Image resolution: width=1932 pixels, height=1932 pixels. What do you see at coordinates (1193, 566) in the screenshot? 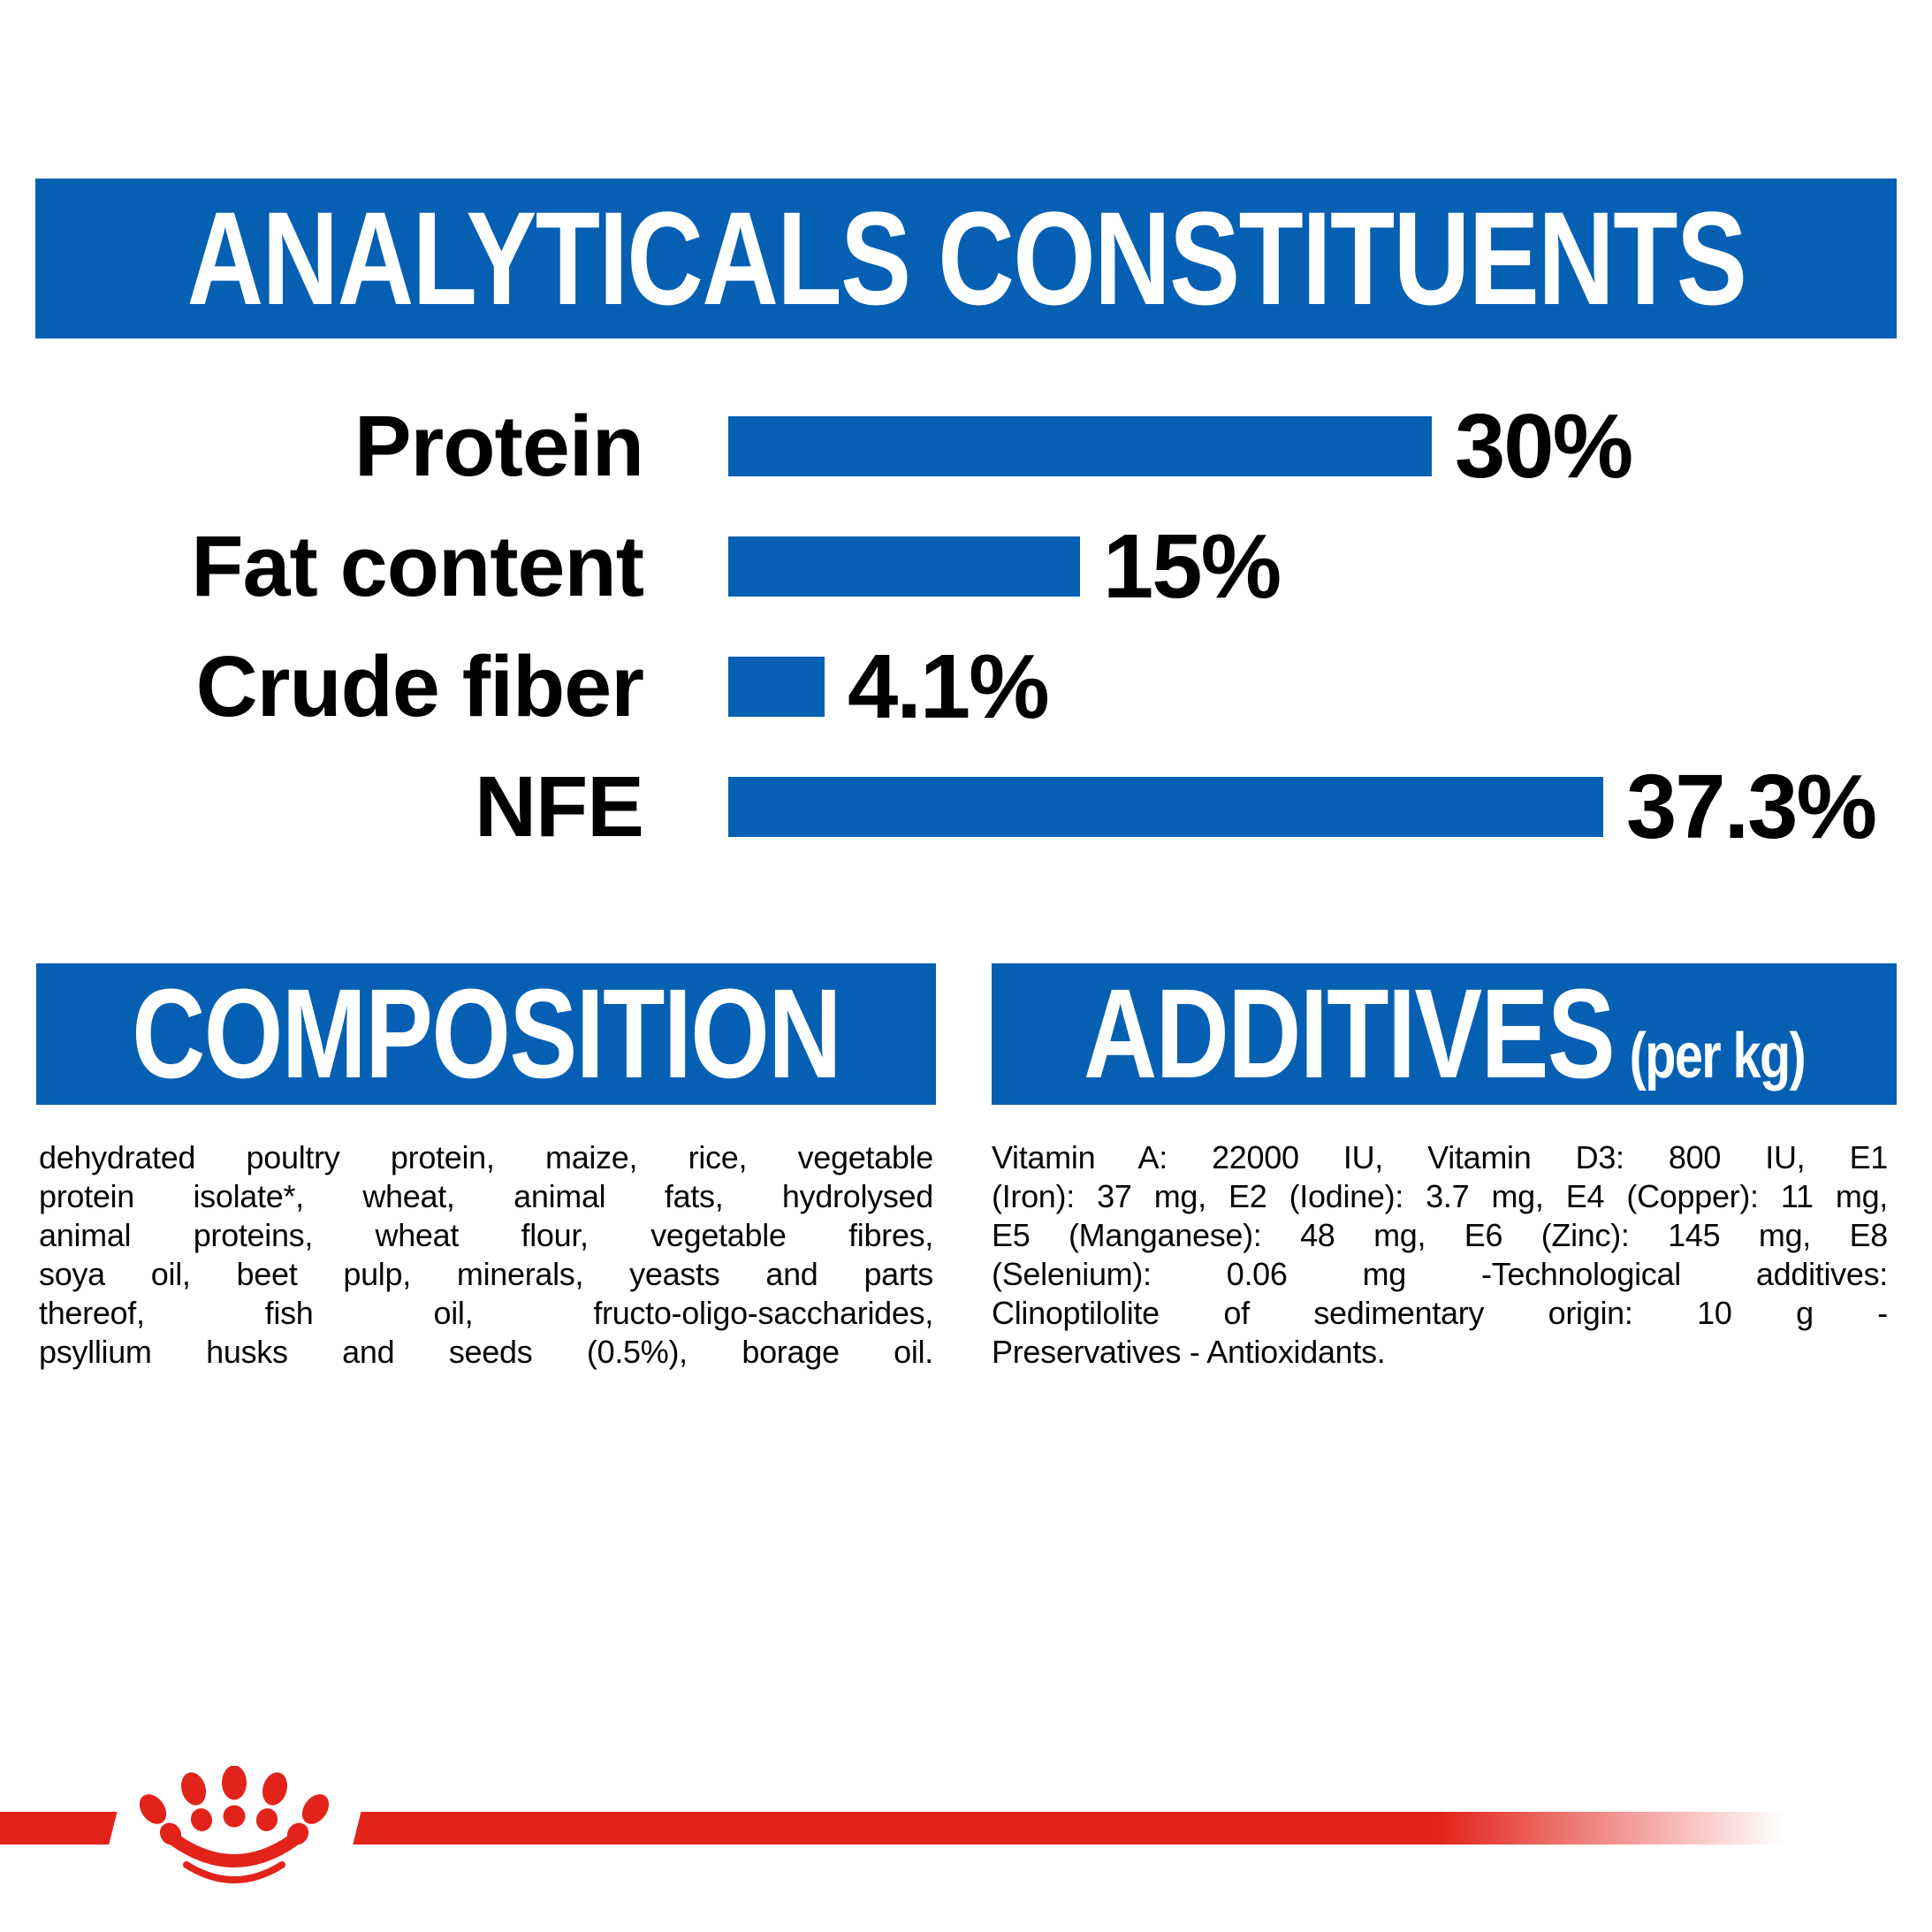
I see `bar-value-fat-content: 15%` at bounding box center [1193, 566].